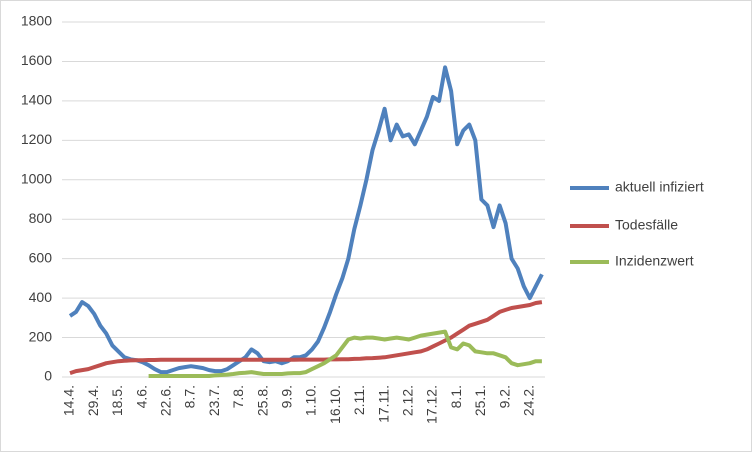 The width and height of the screenshot is (752, 452). I want to click on x-tick-label: 24.2., so click(529, 400).